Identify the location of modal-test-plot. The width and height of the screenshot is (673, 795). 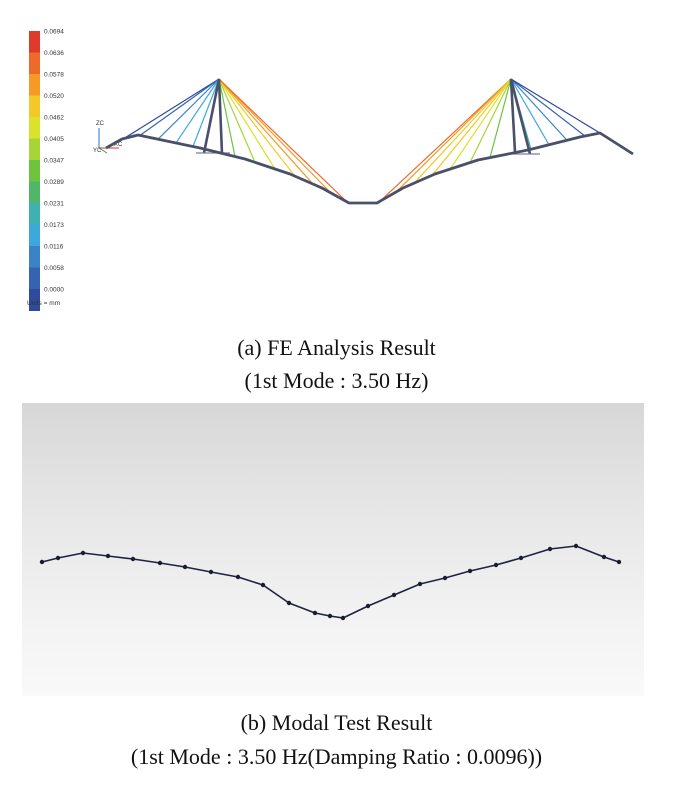
(330, 582).